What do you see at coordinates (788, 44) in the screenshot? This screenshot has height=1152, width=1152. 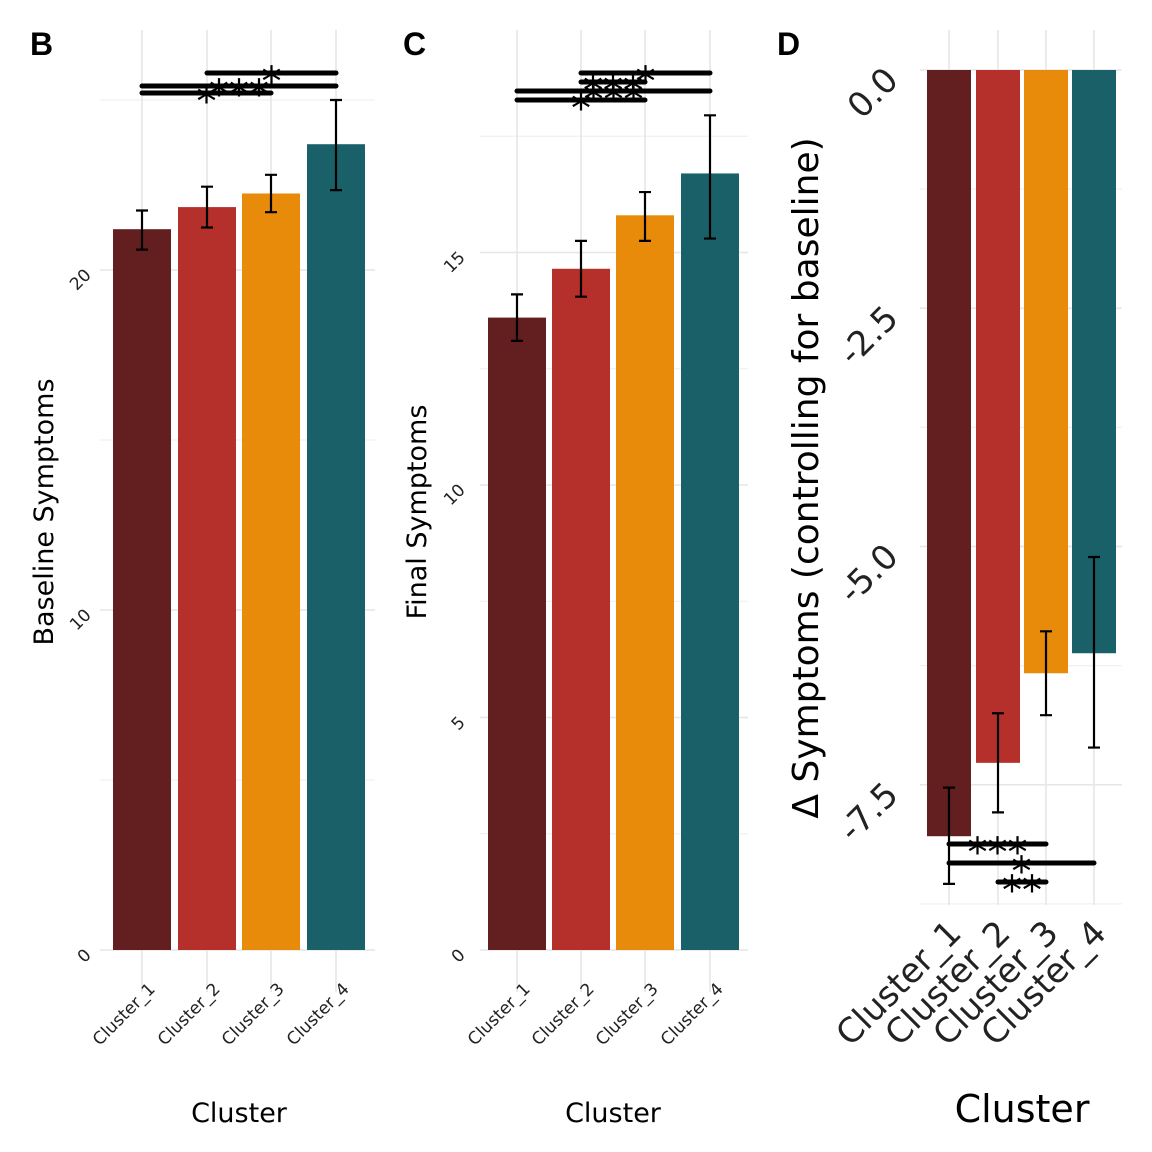 I see `panel-d-label: D` at bounding box center [788, 44].